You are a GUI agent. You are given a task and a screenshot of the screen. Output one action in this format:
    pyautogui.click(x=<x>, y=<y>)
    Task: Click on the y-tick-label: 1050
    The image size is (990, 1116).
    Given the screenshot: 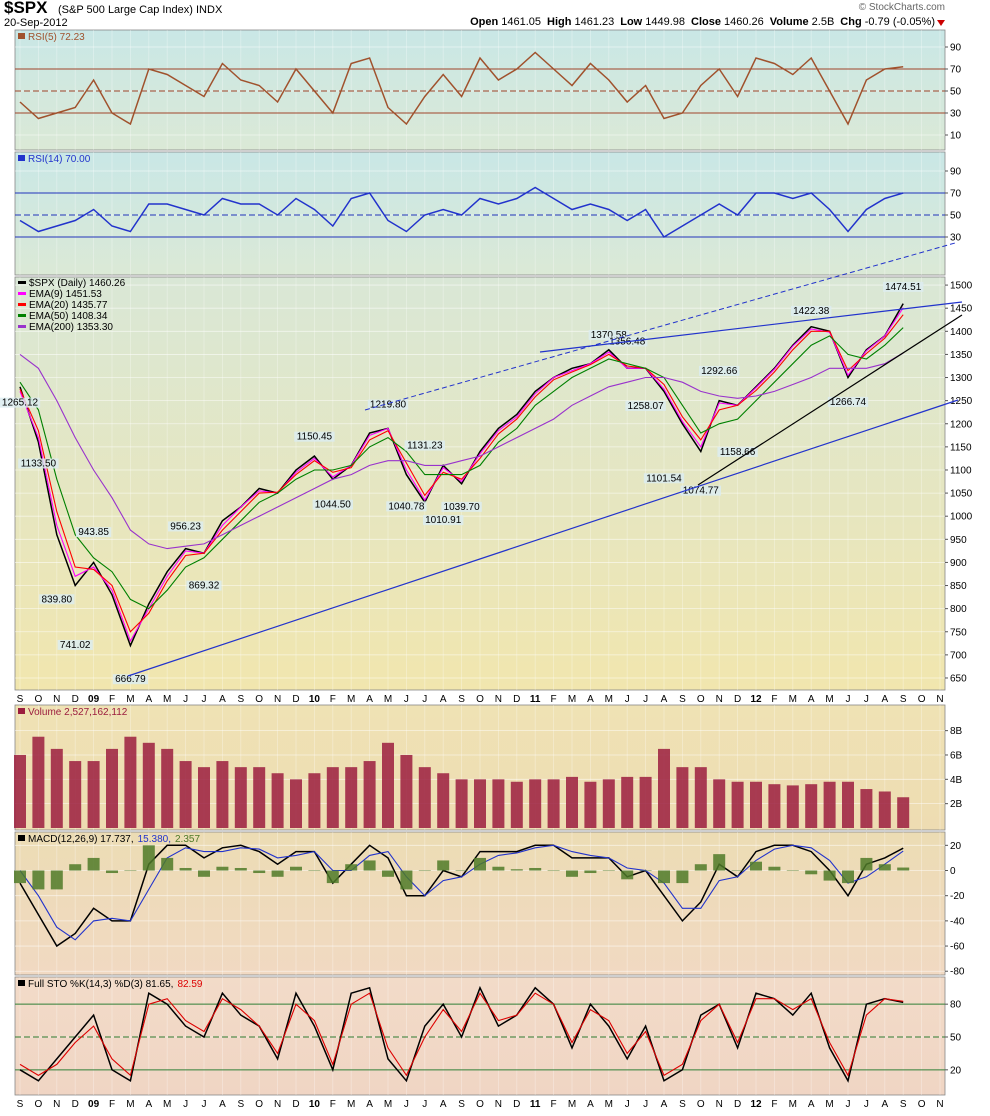 What is the action you would take?
    pyautogui.click(x=961, y=494)
    